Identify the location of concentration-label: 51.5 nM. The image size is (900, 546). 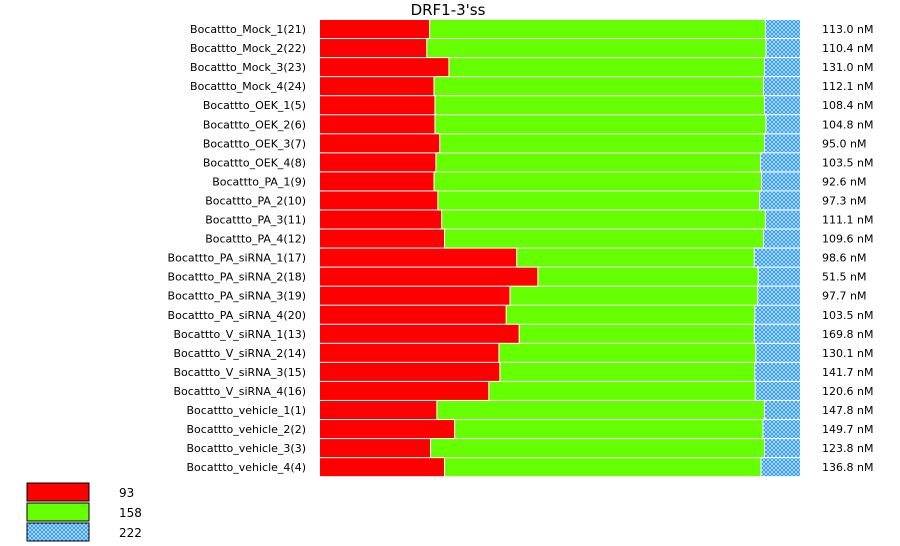
(844, 277).